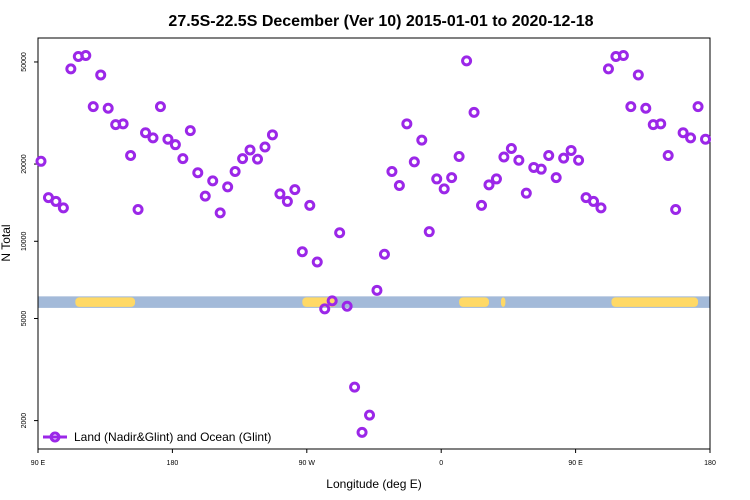 The height and width of the screenshot is (500, 750). I want to click on x-tick-label: 180, so click(173, 463).